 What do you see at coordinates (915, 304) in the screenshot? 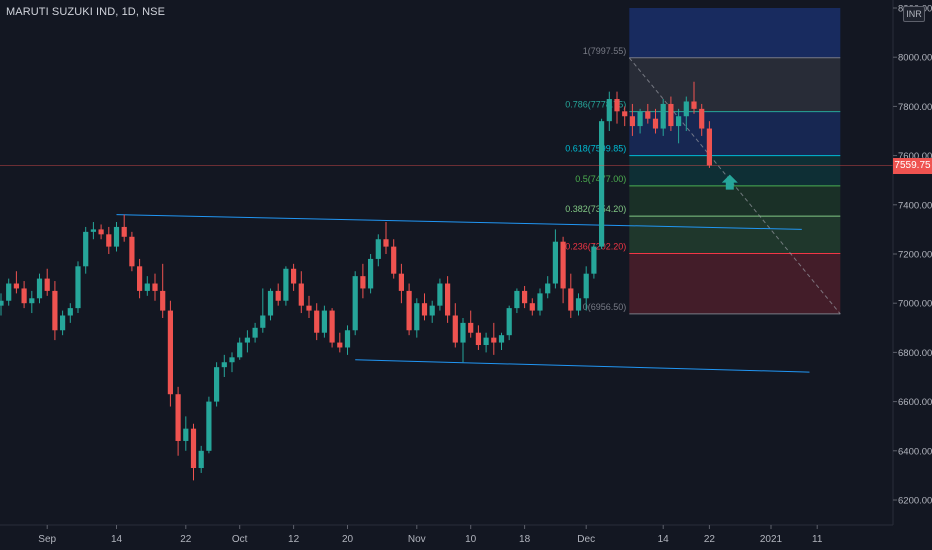
I see `y-tick-label: 7000.00` at bounding box center [915, 304].